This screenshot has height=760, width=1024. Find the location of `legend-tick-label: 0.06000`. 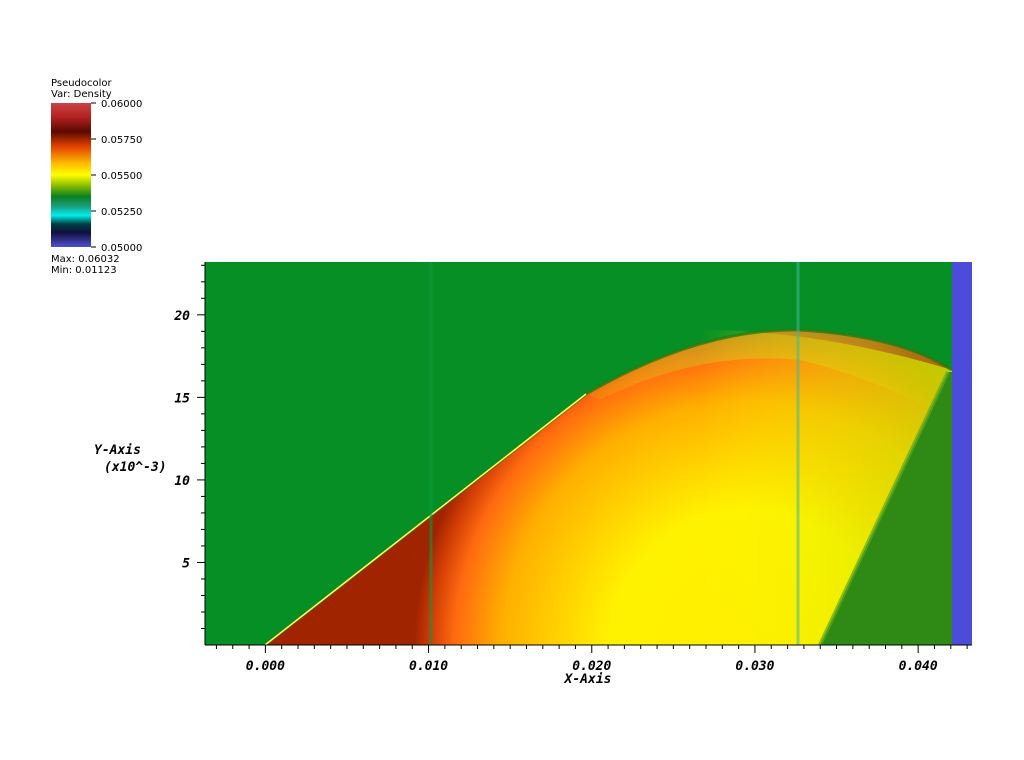

legend-tick-label: 0.06000 is located at coordinates (121, 104).